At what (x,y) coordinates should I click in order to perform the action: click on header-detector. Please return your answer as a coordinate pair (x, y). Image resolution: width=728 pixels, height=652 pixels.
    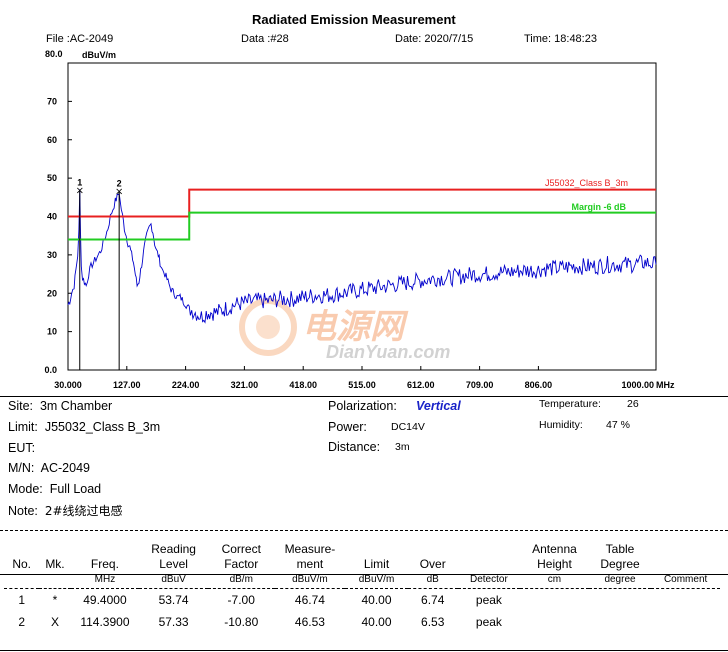
    Looking at the image, I should click on (489, 557).